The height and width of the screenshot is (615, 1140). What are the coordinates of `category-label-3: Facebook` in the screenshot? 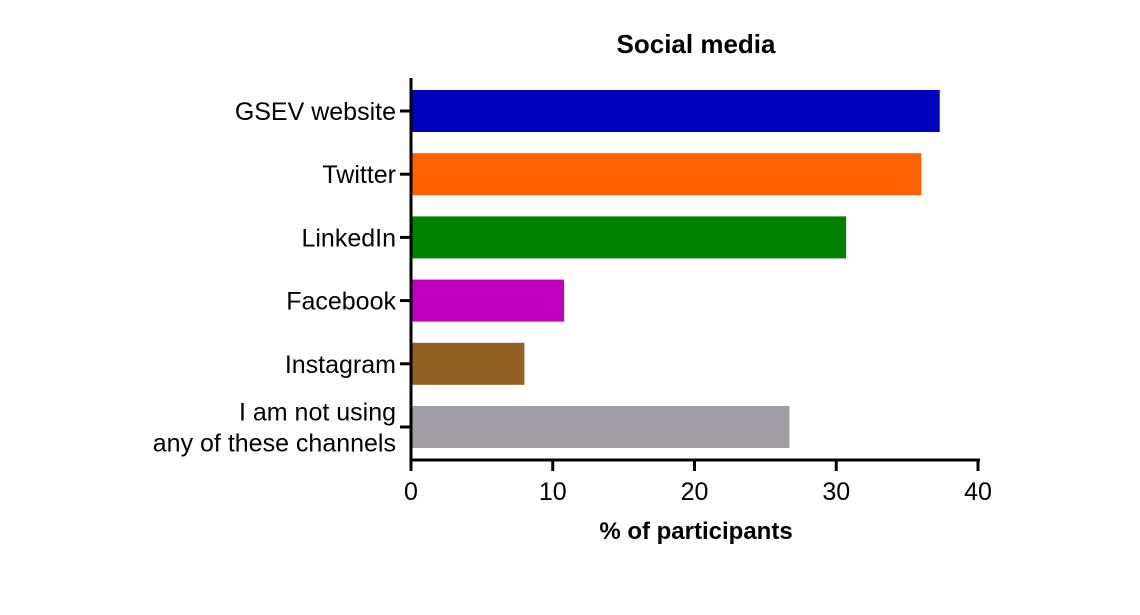 It's located at (341, 302).